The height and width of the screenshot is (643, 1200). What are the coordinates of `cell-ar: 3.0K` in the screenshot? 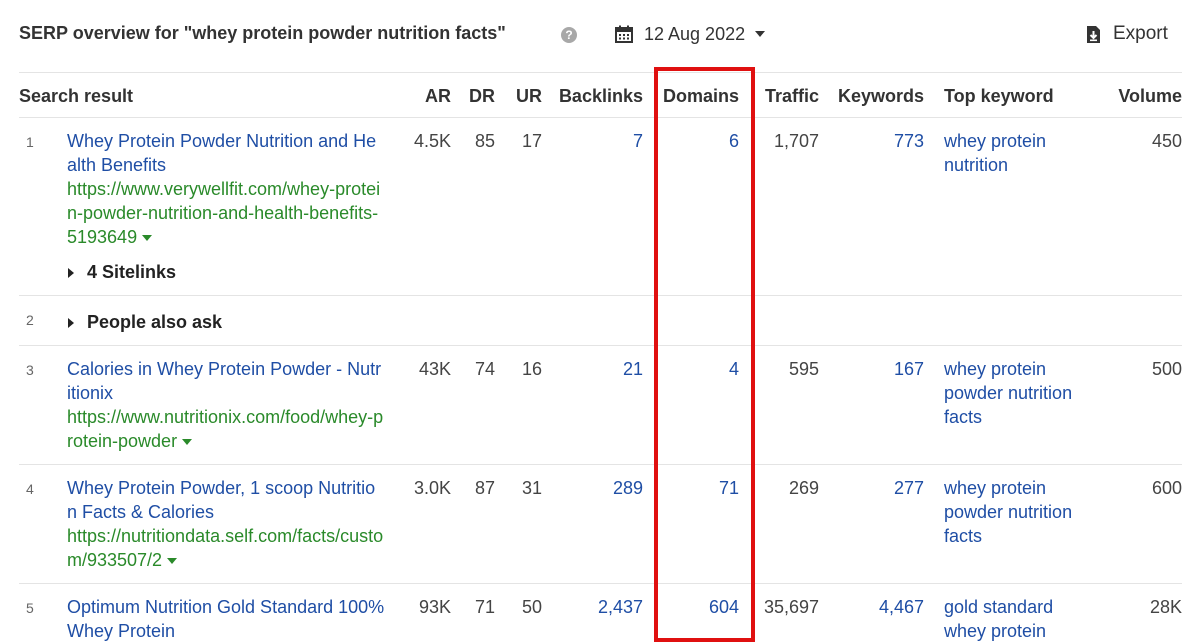 It's located at (432, 488).